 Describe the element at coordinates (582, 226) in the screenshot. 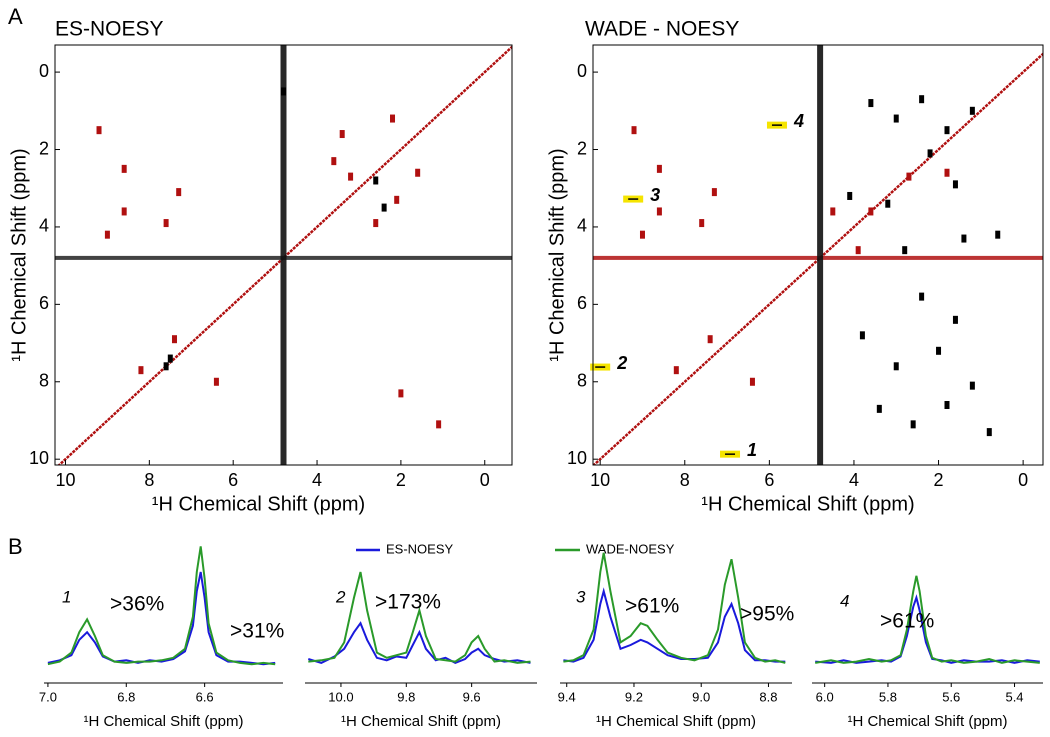

I see `y-tick-label: 4` at that location.